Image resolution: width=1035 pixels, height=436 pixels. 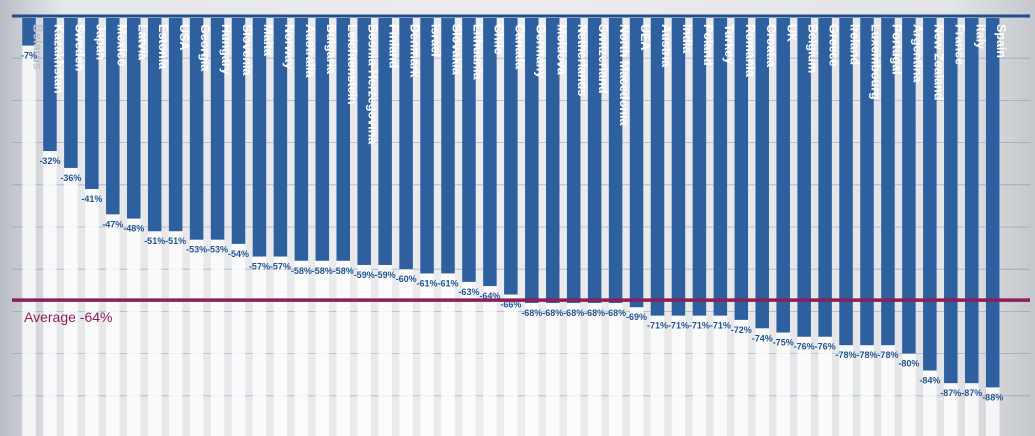 What do you see at coordinates (247, 50) in the screenshot?
I see `category-label: Slovenia` at bounding box center [247, 50].